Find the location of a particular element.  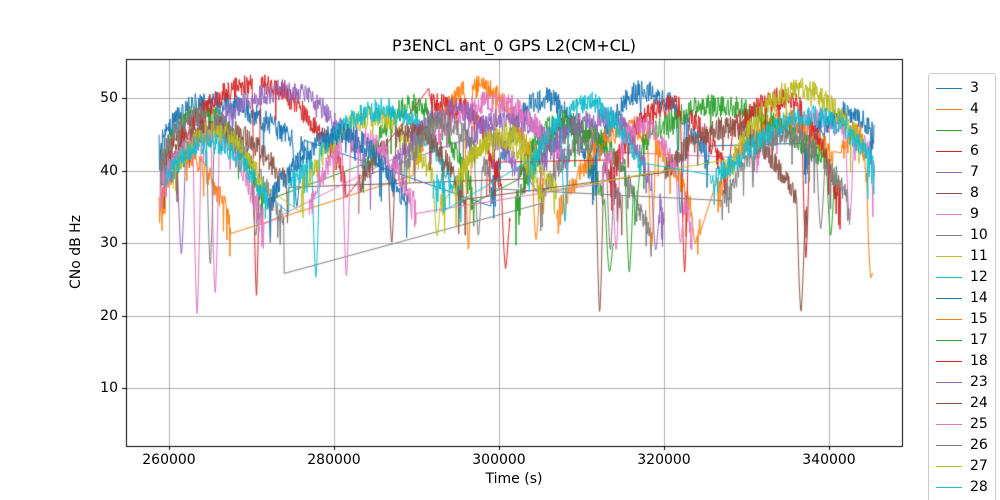

legend-item-14: 14 is located at coordinates (962, 298).